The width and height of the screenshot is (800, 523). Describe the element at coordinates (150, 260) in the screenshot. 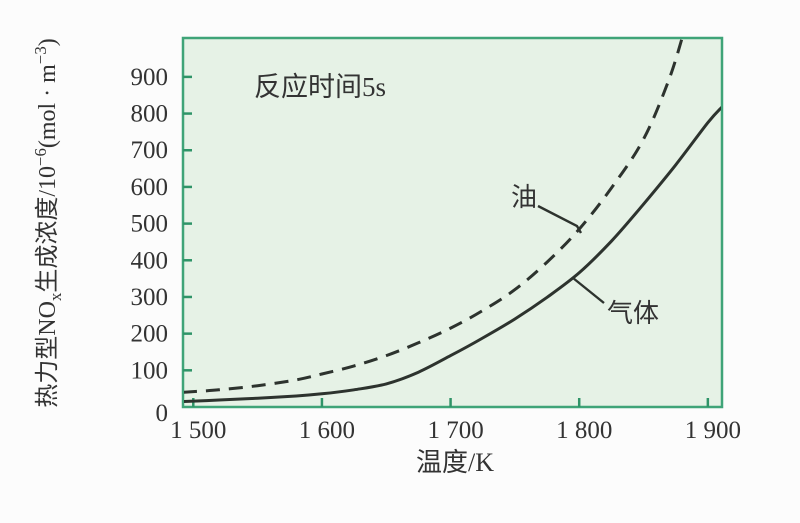

I see `y-tick-label: 400` at that location.